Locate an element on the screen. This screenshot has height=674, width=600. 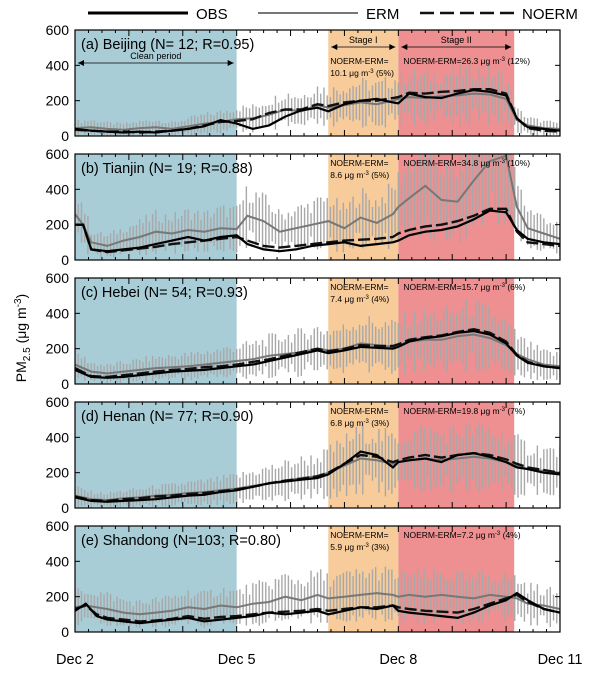
stage1-annotation-value: 8.6 μg m is located at coordinates (346, 175).